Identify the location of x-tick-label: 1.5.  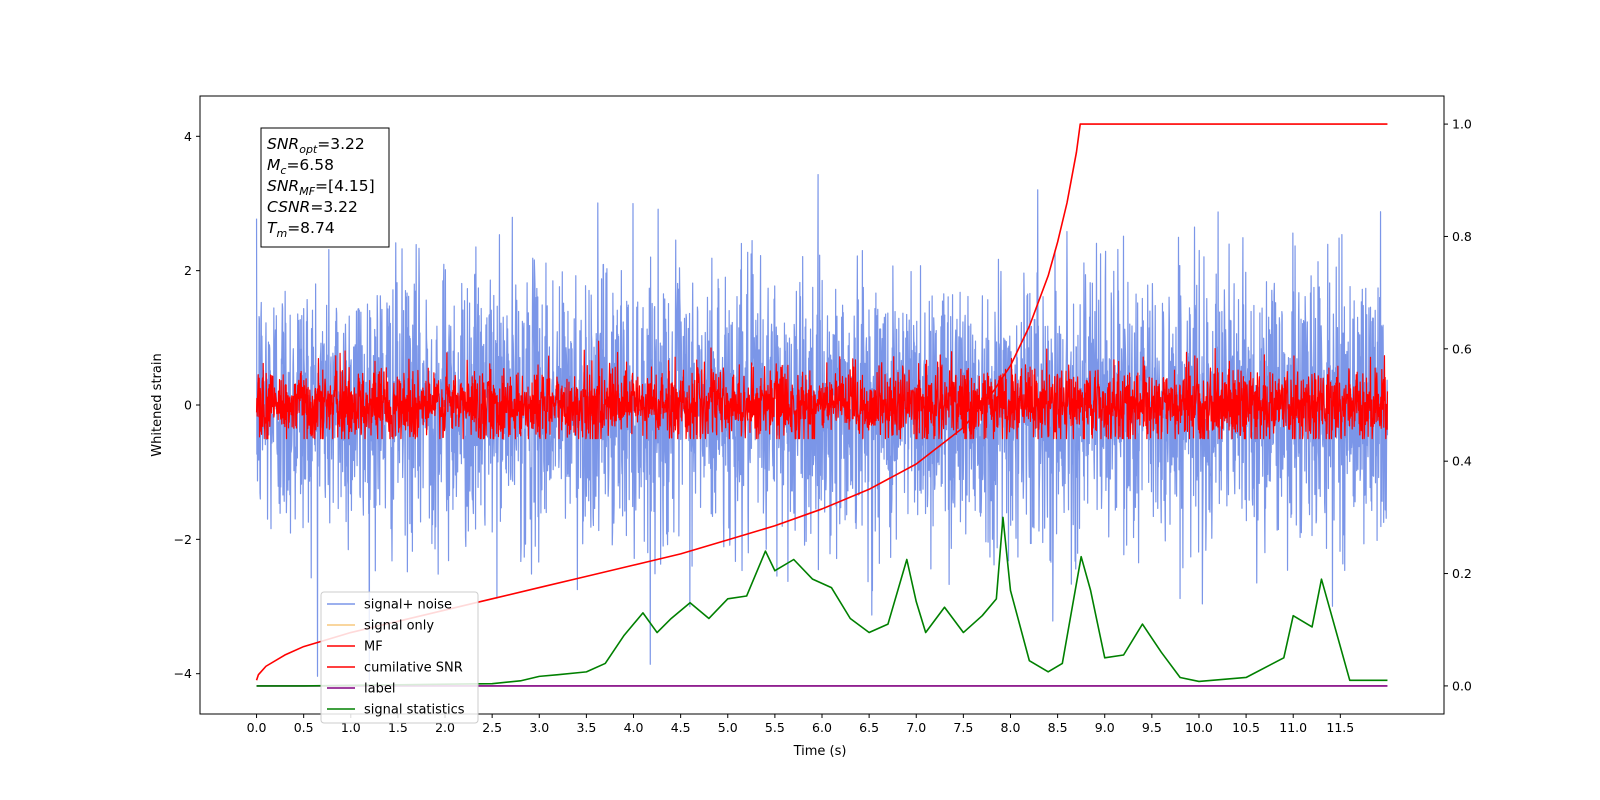
(398, 727).